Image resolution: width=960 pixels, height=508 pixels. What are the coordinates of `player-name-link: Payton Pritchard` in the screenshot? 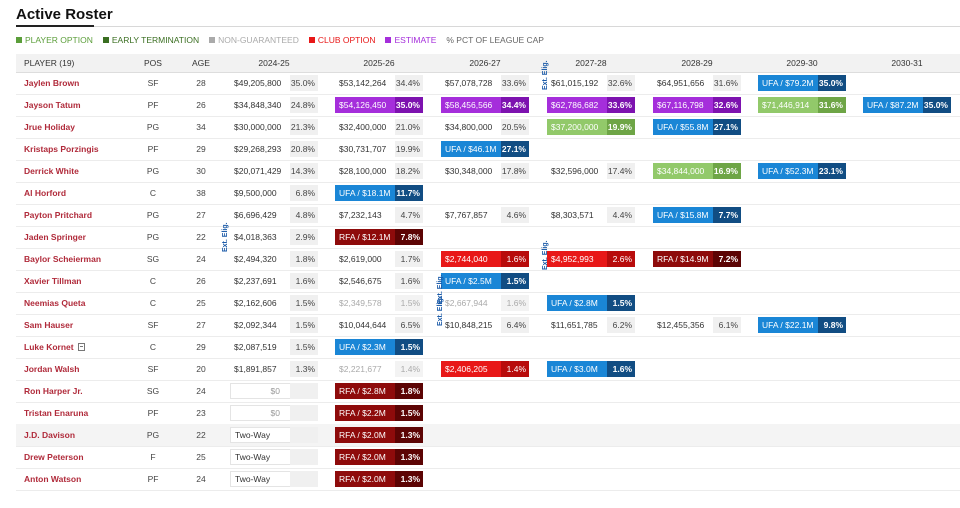 It's located at (58, 215).